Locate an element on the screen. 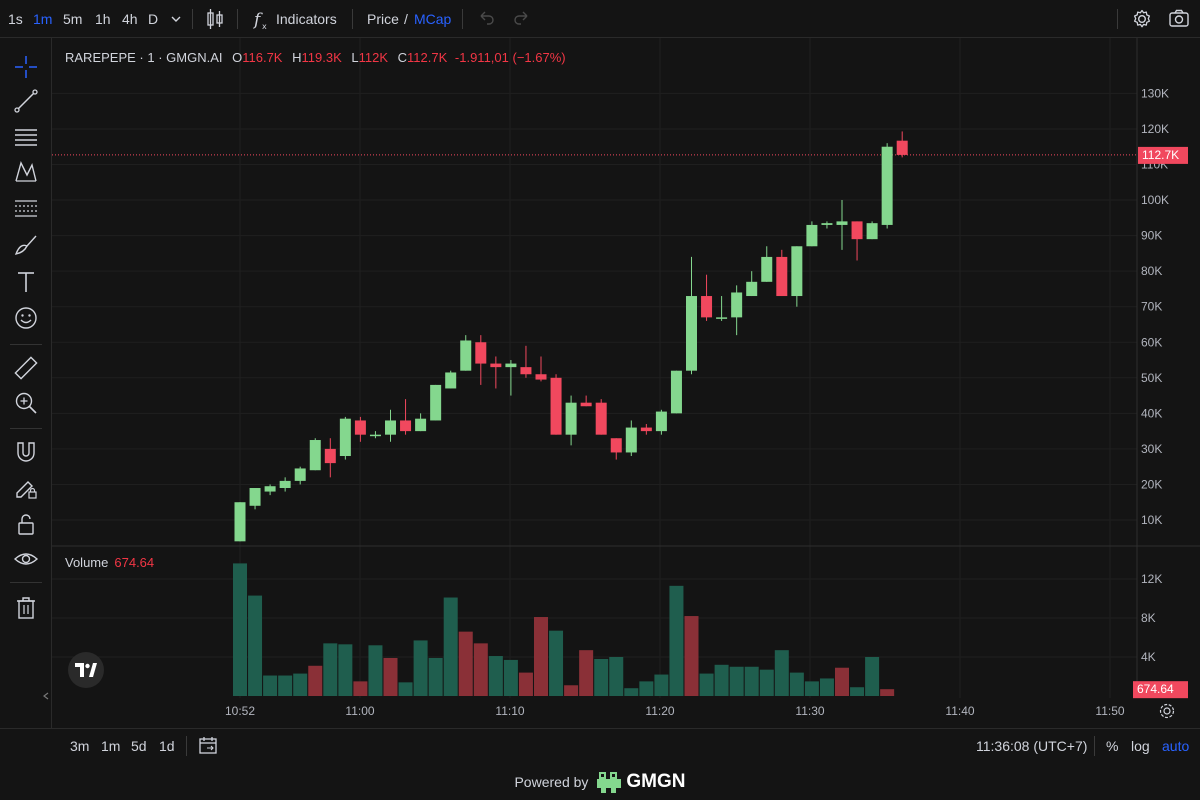 The width and height of the screenshot is (1200, 800). time-tick-label: 11:50 is located at coordinates (1109, 711).